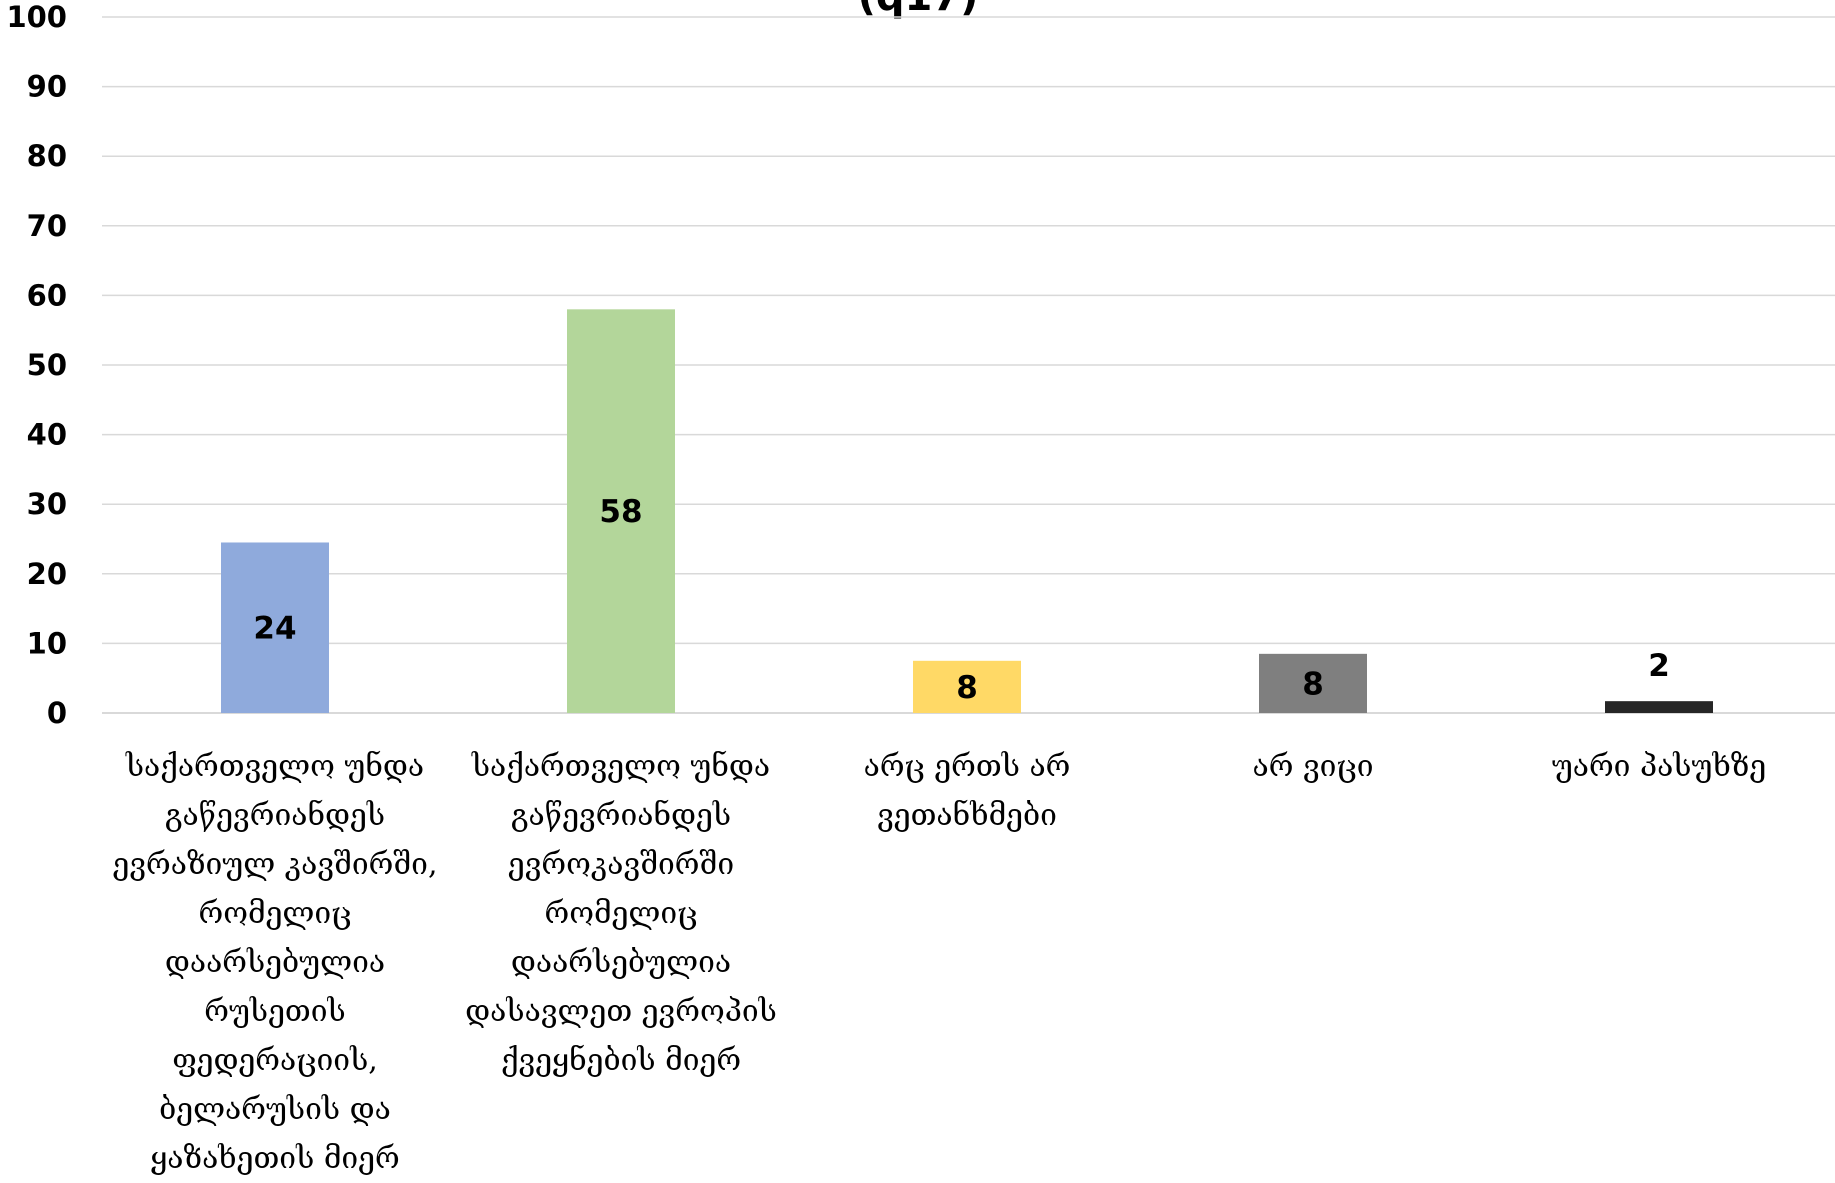  What do you see at coordinates (36, 17) in the screenshot?
I see `y-tick-label: 100` at bounding box center [36, 17].